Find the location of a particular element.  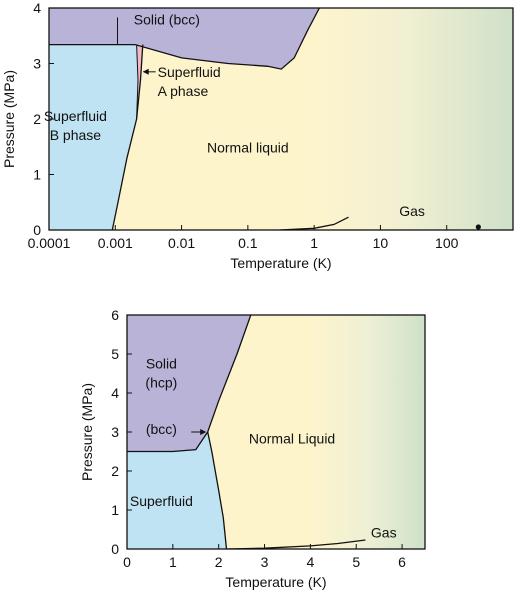

x-tick-label: 2 is located at coordinates (219, 562).